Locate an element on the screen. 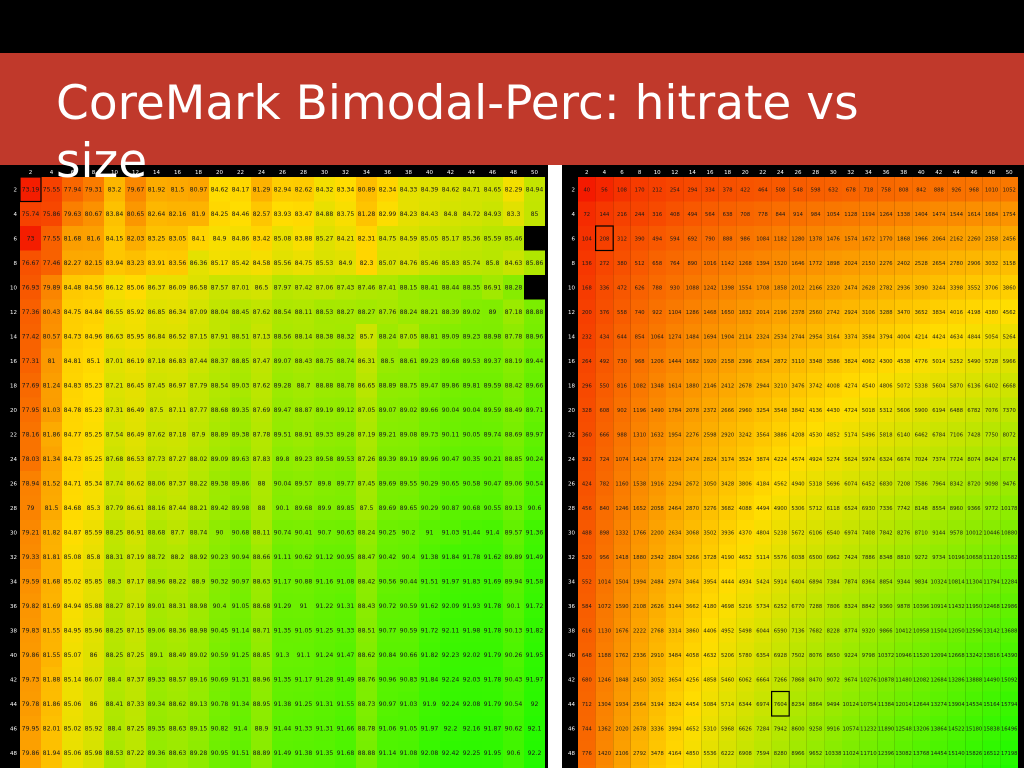 Image resolution: width=1024 pixels, height=768 pixels. cell-value-label: 15164 is located at coordinates (991, 705).